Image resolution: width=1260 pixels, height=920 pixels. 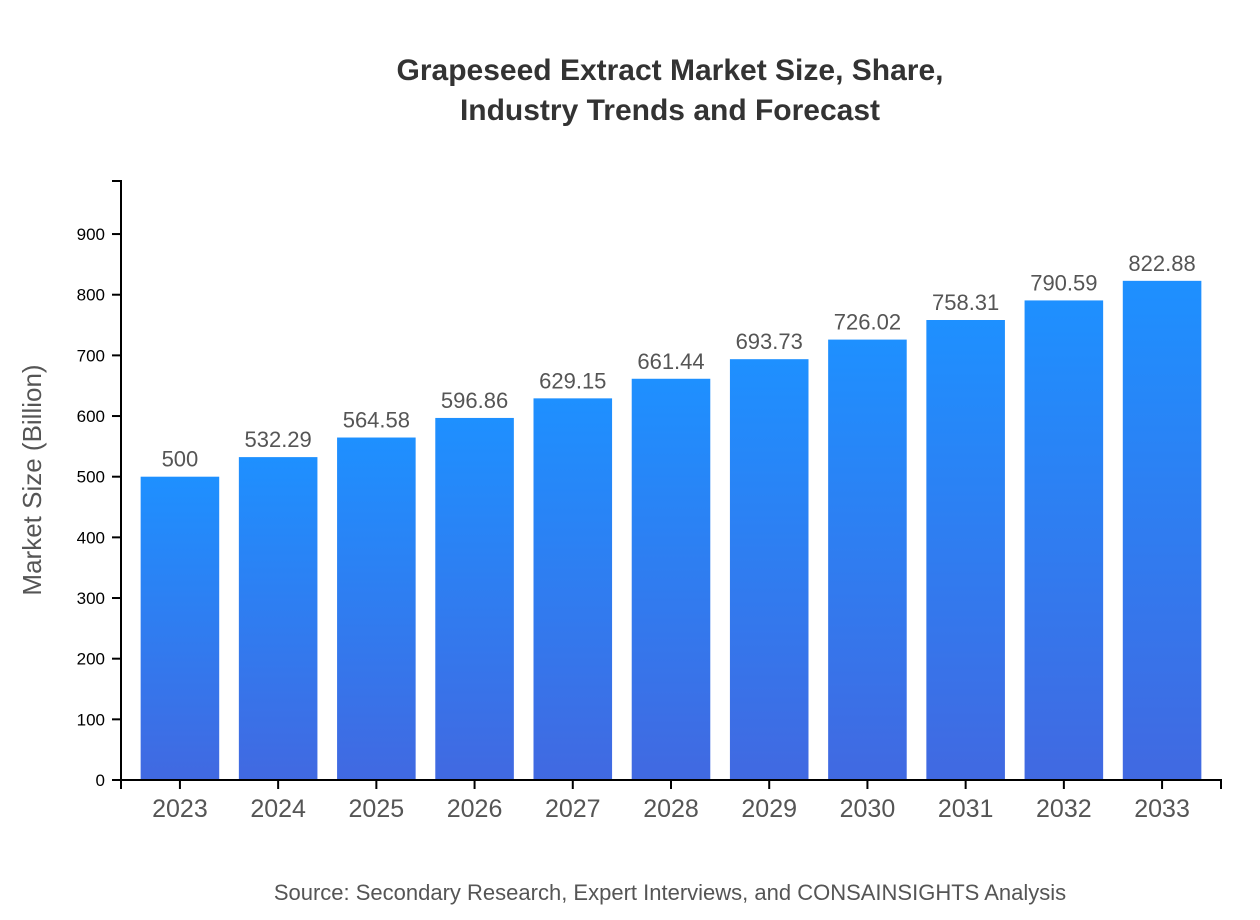 I want to click on bar-2026, so click(x=474, y=598).